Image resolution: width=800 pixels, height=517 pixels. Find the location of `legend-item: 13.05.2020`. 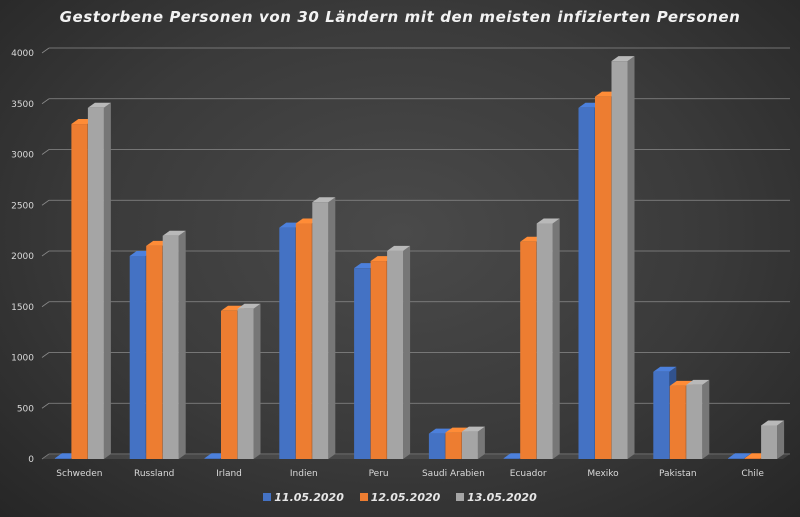

legend-item: 13.05.2020 is located at coordinates (496, 497).